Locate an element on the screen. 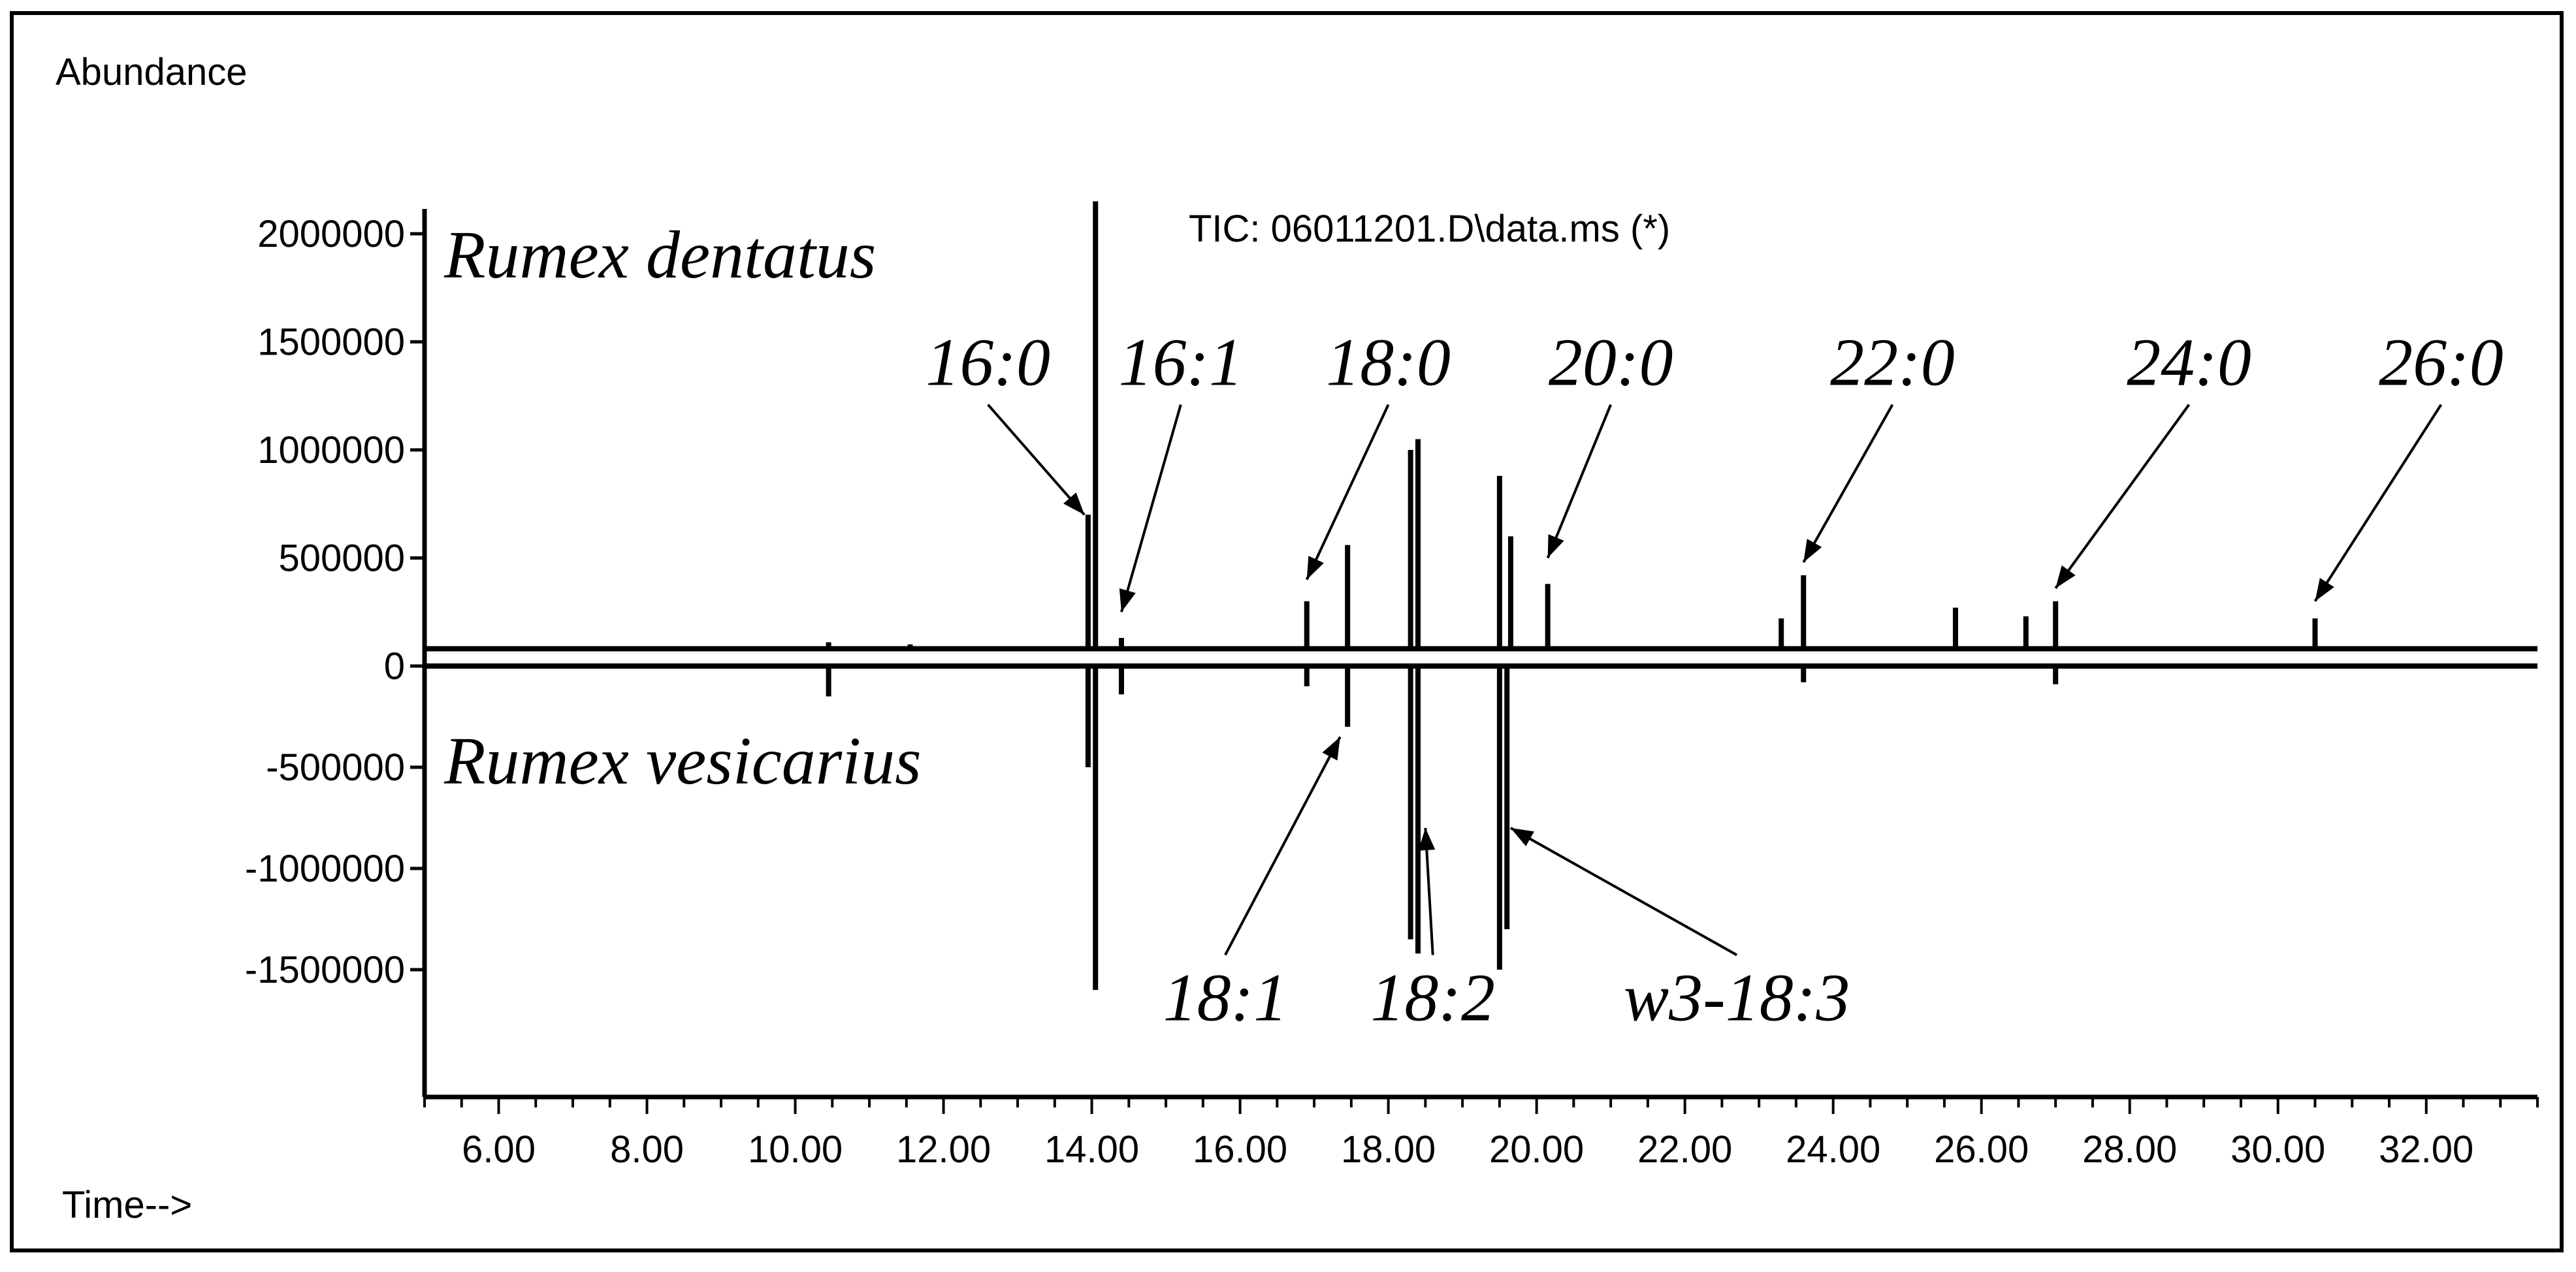 The height and width of the screenshot is (1272, 2576). annotation-label: 16:1 is located at coordinates (1180, 362).